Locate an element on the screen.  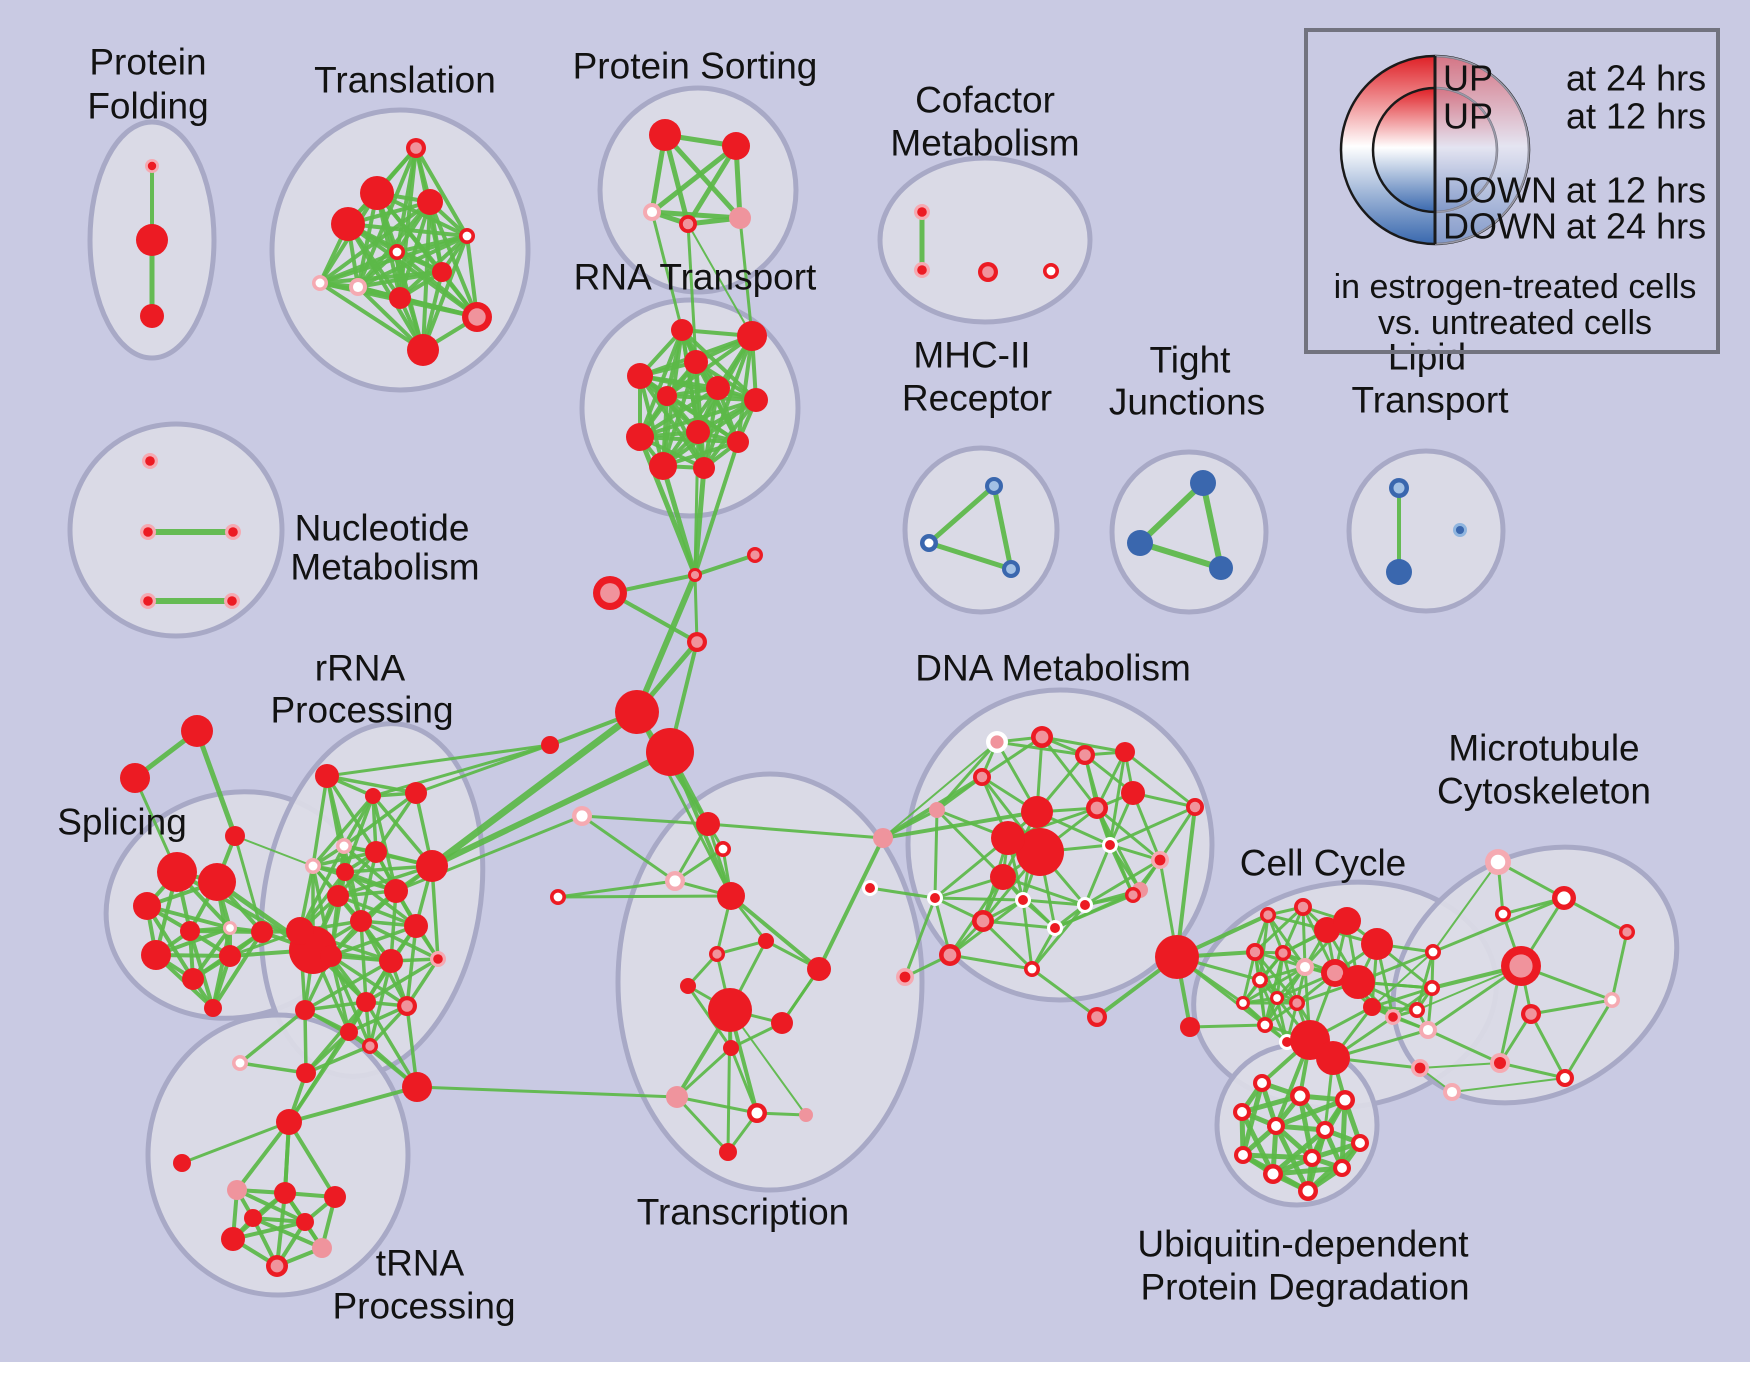
legend-inner-ring-faded-outline is located at coordinates (1466, 150).